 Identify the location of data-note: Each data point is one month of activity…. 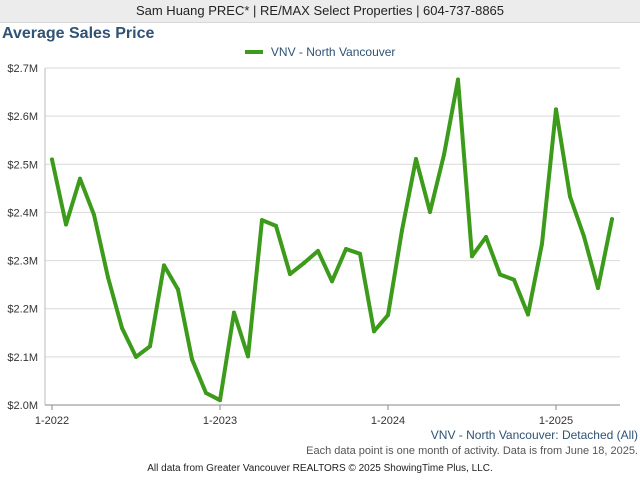
(472, 451).